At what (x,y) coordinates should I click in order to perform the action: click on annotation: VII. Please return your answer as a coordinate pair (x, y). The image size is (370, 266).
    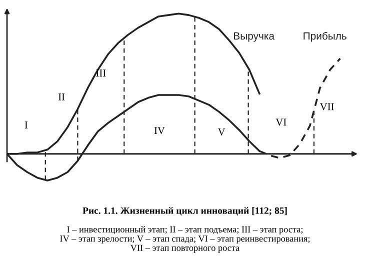
    Looking at the image, I should click on (327, 106).